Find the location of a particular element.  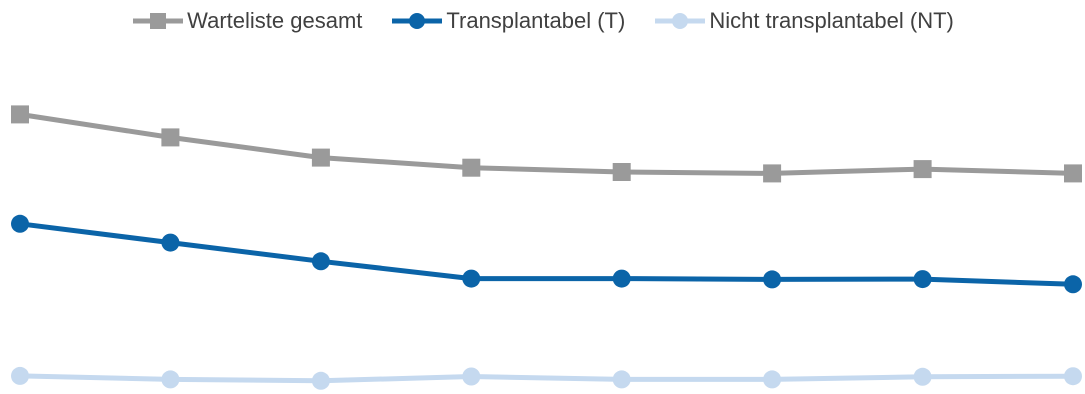

legend-label: Nicht transplantabel (NT) is located at coordinates (831, 20).